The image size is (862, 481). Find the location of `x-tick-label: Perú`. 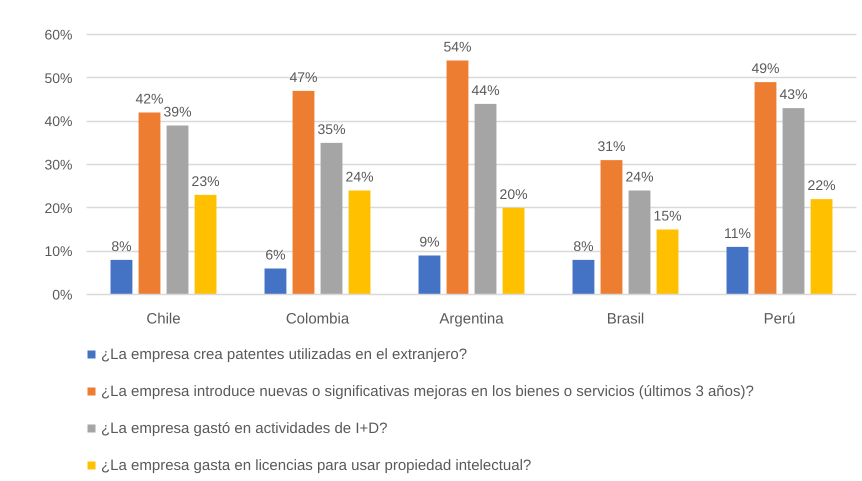

x-tick-label: Perú is located at coordinates (780, 319).